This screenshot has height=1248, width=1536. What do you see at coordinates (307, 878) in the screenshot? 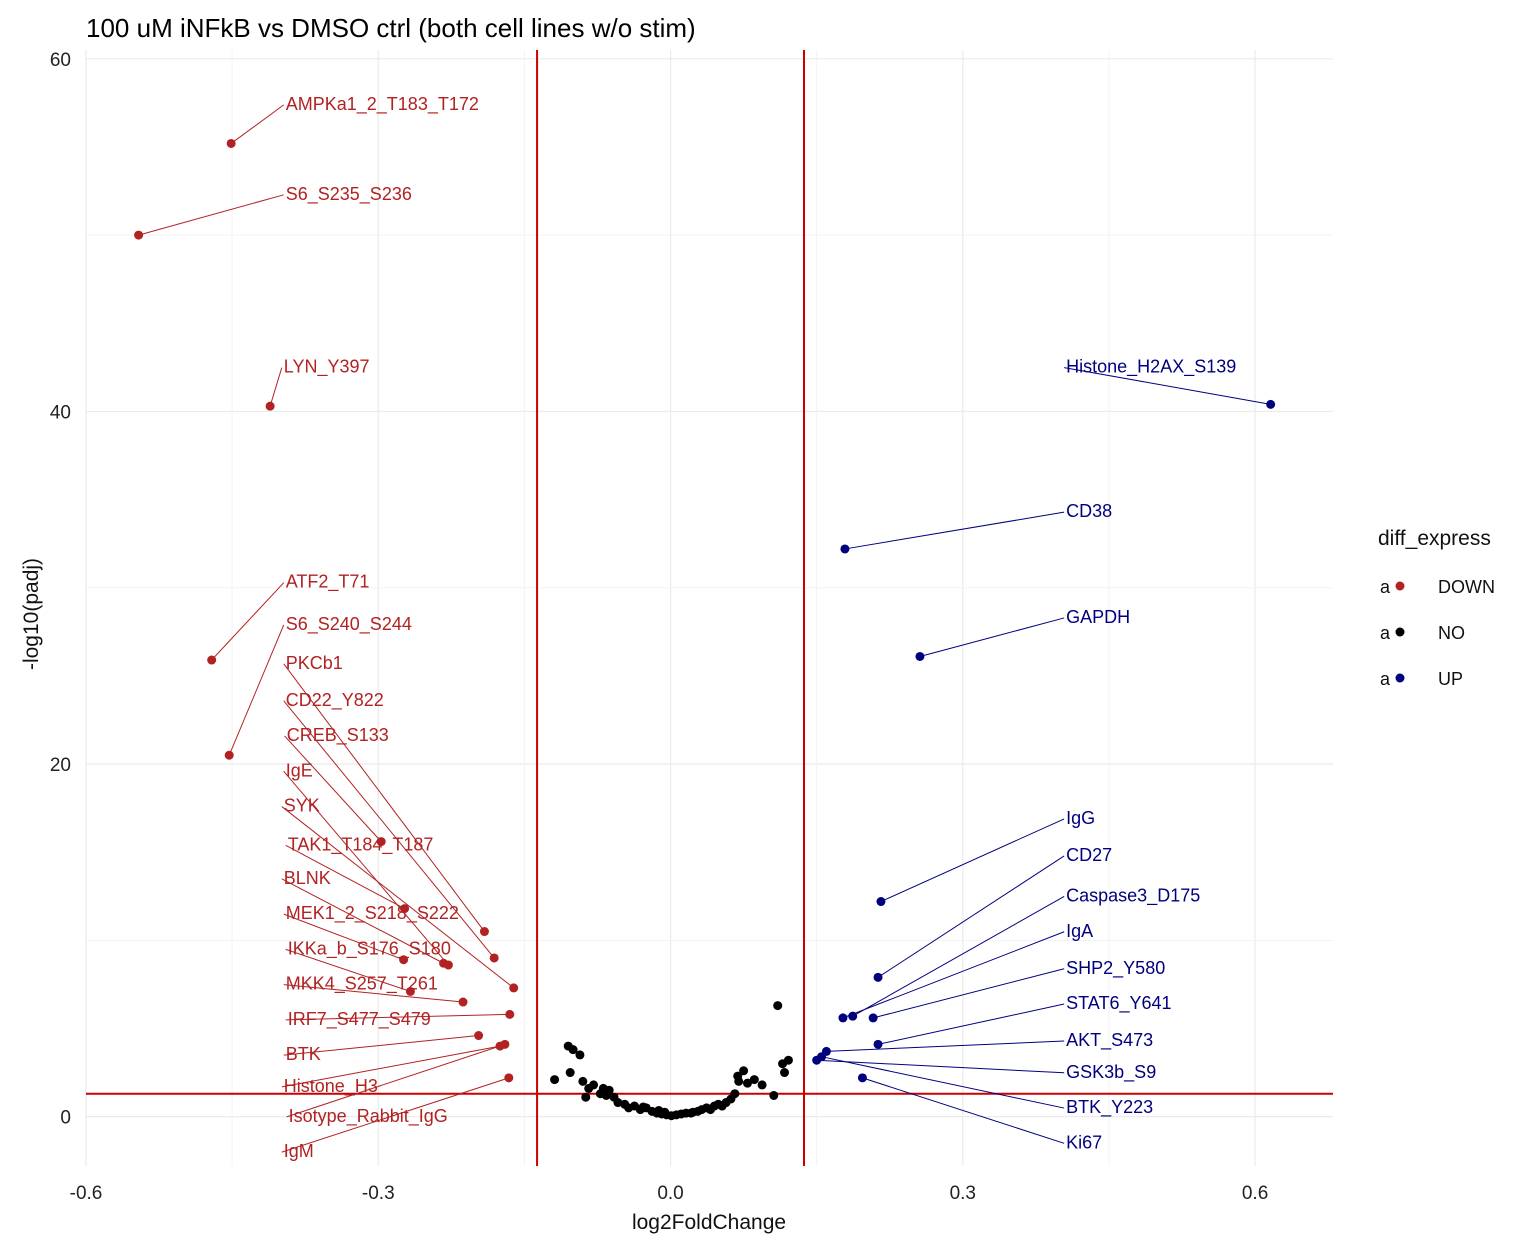
I see `point-label: BLNK` at bounding box center [307, 878].